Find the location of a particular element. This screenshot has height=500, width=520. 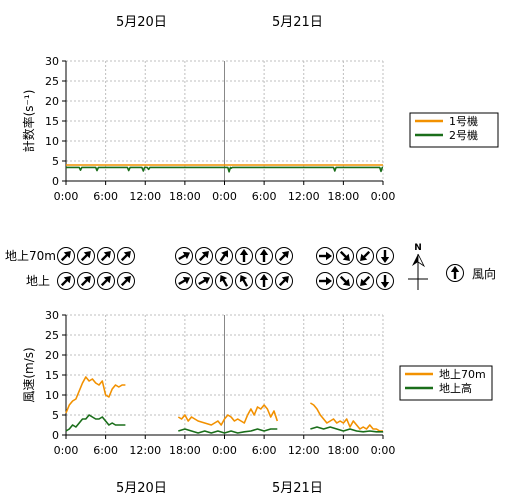

legend-label: 1号機 is located at coordinates (463, 121).